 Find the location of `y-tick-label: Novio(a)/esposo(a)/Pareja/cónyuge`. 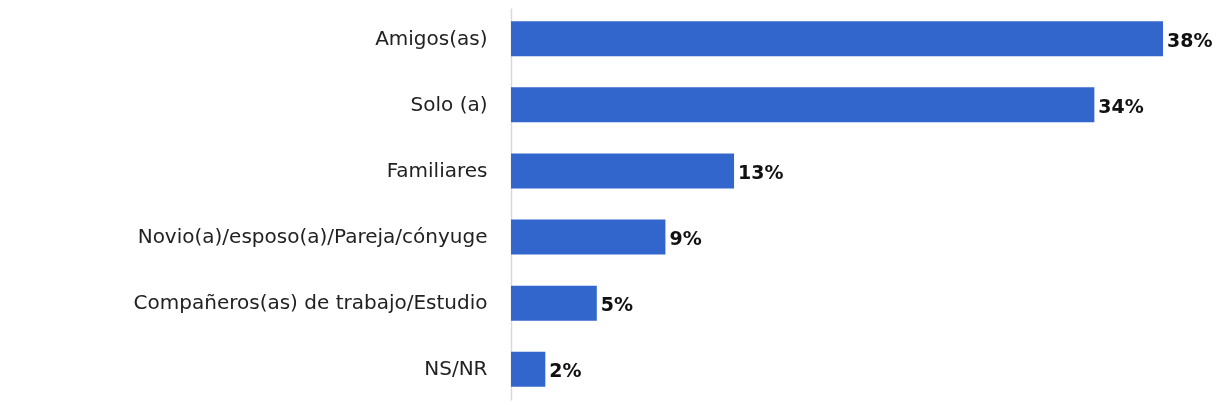

y-tick-label: Novio(a)/esposo(a)/Pareja/cónyuge is located at coordinates (312, 236).